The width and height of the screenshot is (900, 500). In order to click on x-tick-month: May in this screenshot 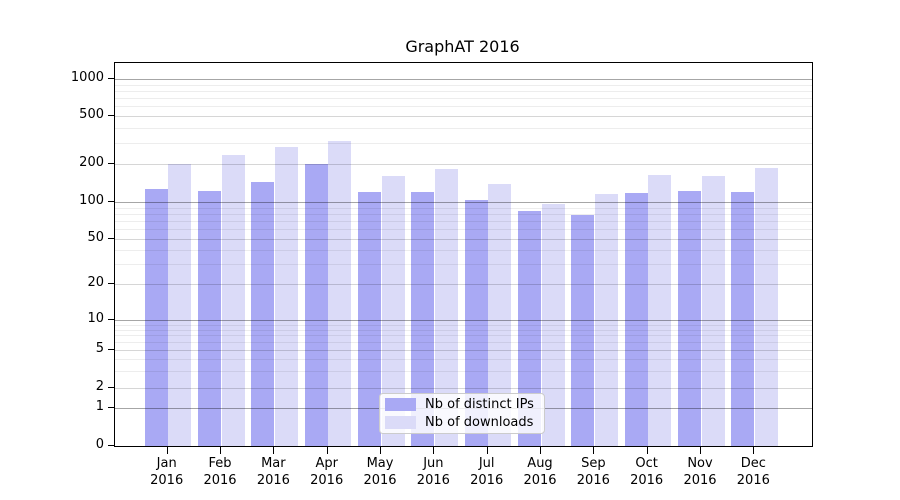, I will do `click(380, 463)`.